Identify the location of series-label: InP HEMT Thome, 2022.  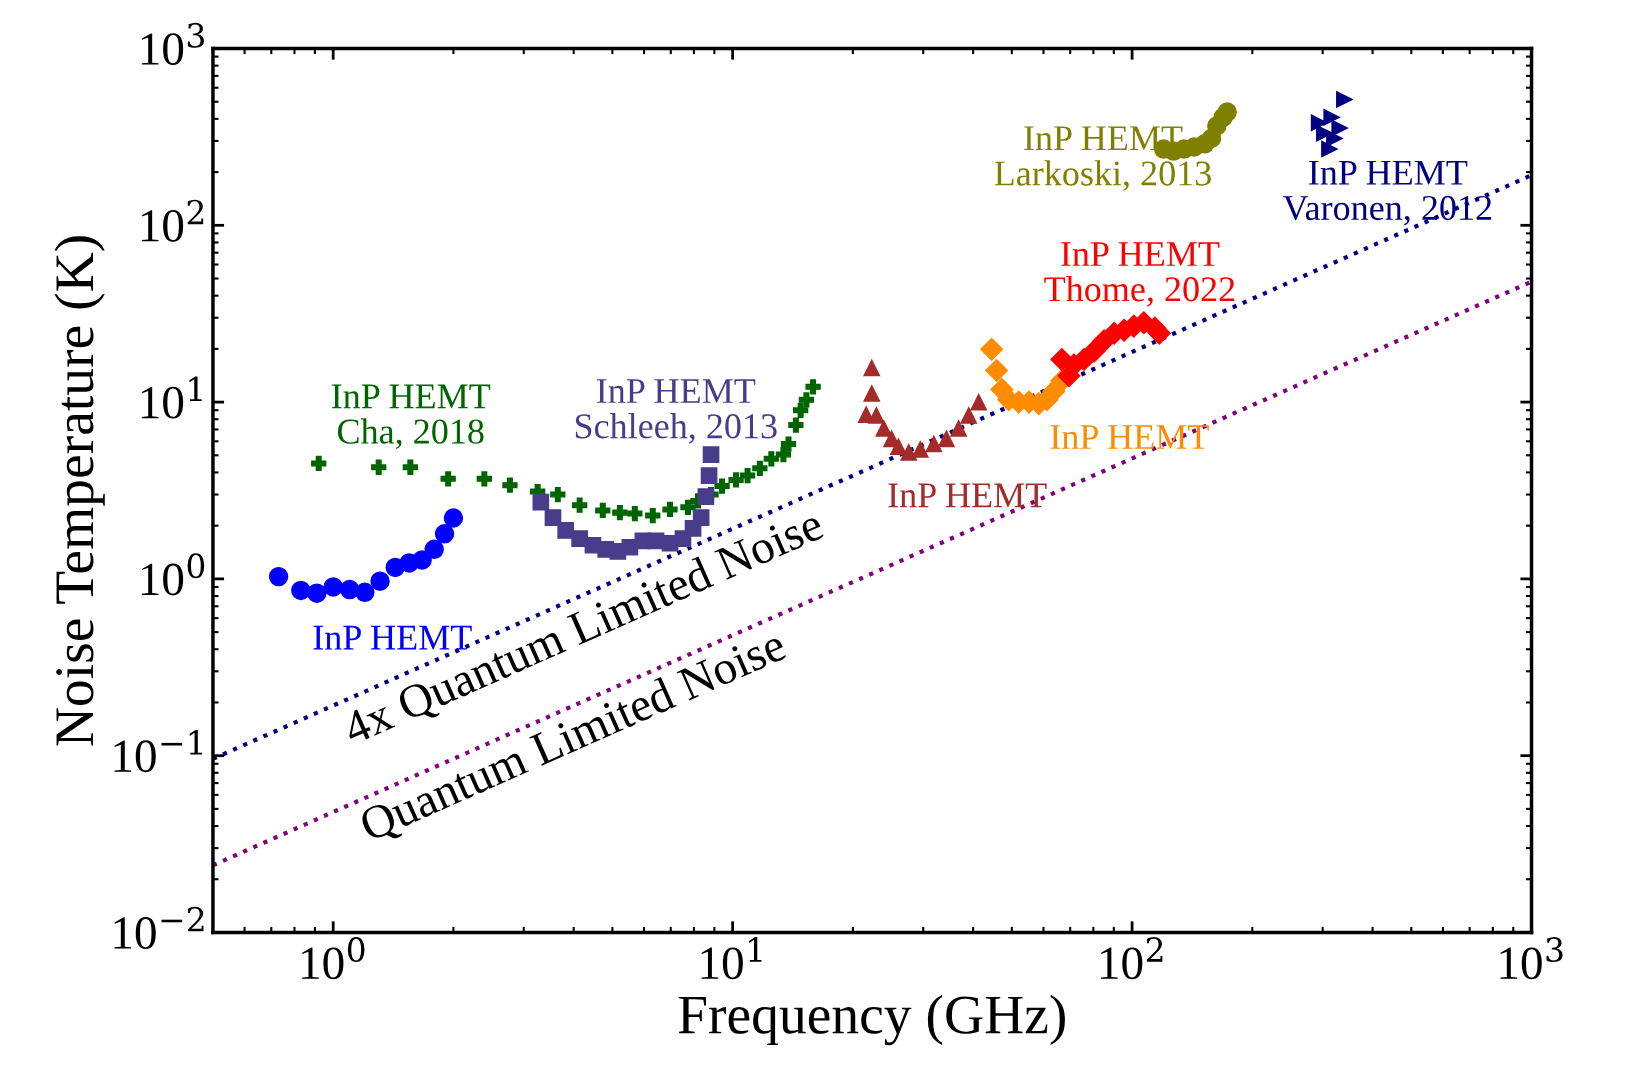
(1139, 274).